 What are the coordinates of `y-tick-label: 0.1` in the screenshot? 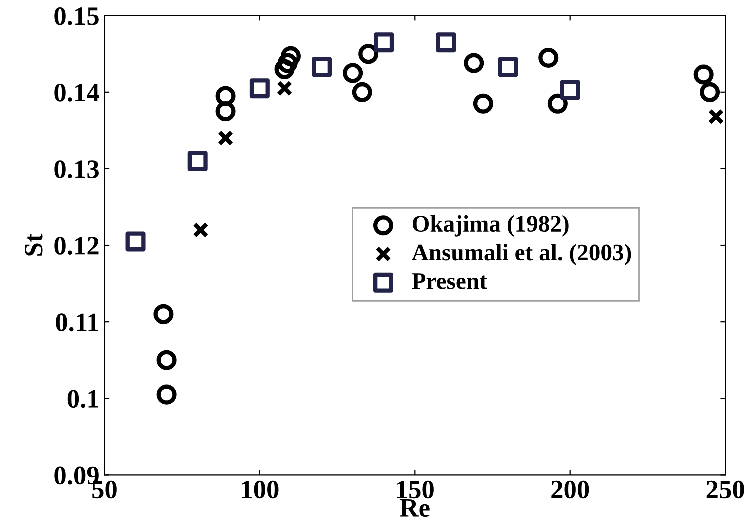 It's located at (83, 399).